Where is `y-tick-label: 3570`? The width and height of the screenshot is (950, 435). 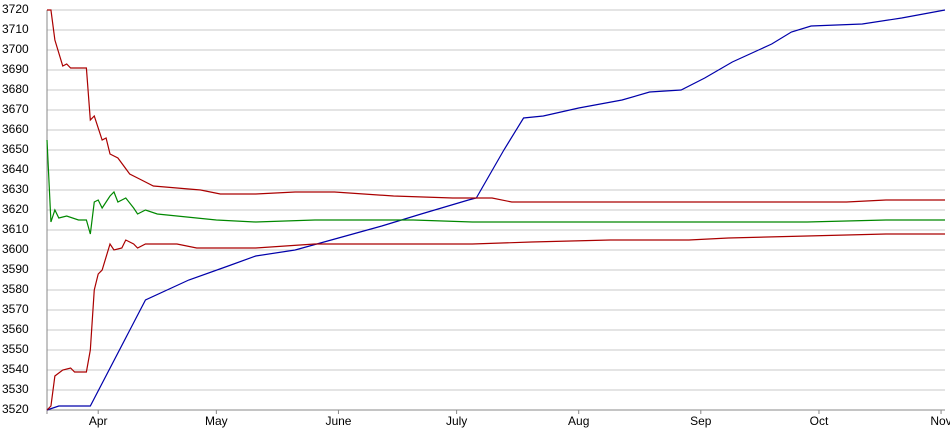
y-tick-label: 3570 is located at coordinates (15, 309).